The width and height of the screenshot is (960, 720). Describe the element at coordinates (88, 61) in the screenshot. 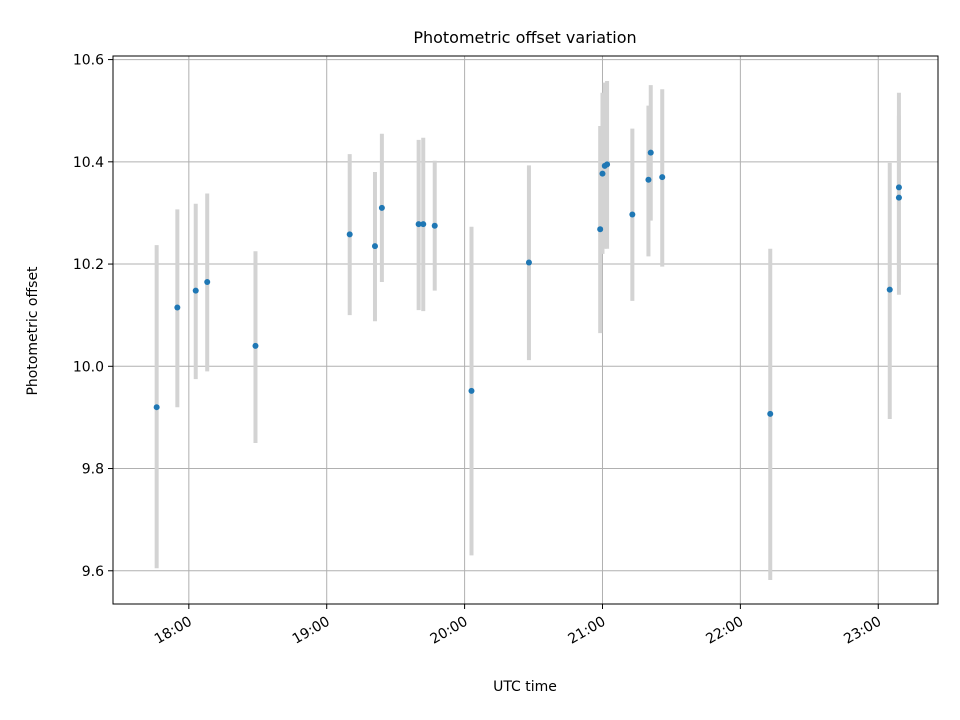

I see `y-tick-label: 10.6` at that location.